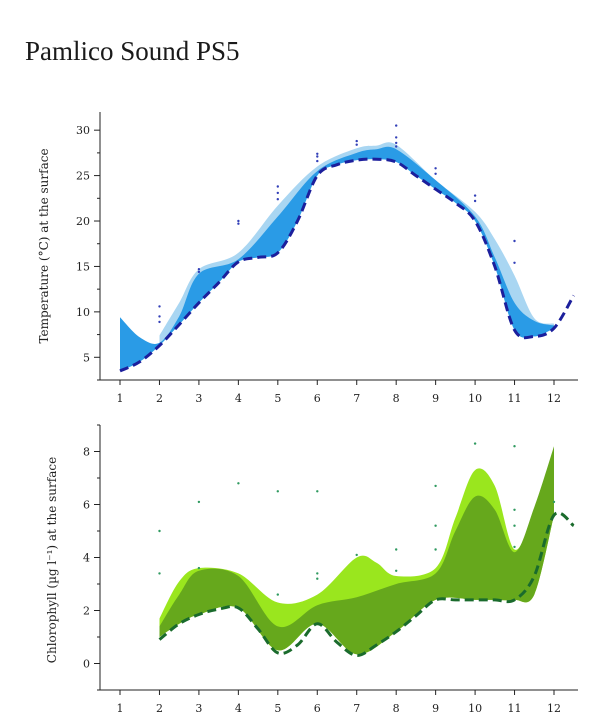  What do you see at coordinates (366, 584) in the screenshot?
I see `model-dashed-line` at bounding box center [366, 584].